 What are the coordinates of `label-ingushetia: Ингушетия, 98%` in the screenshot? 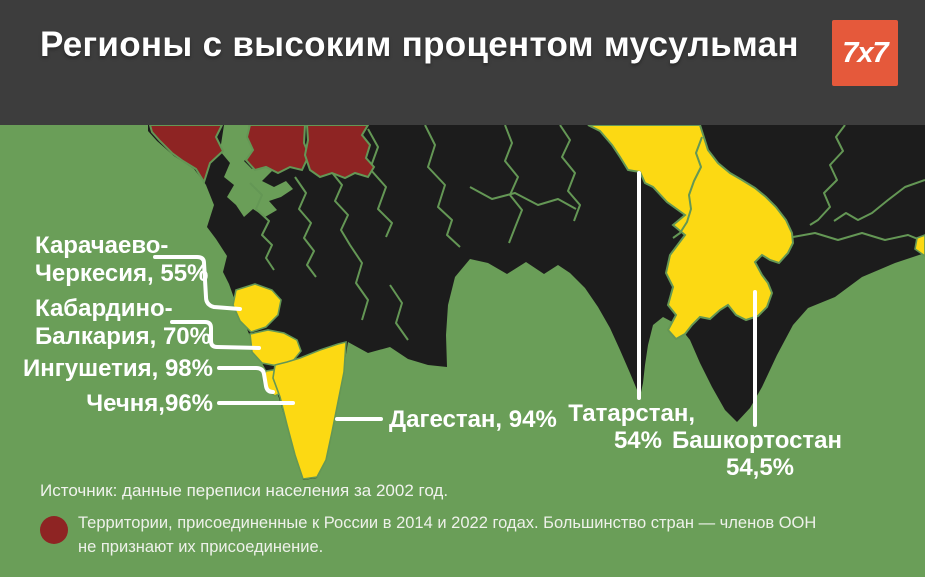 It's located at (118, 368).